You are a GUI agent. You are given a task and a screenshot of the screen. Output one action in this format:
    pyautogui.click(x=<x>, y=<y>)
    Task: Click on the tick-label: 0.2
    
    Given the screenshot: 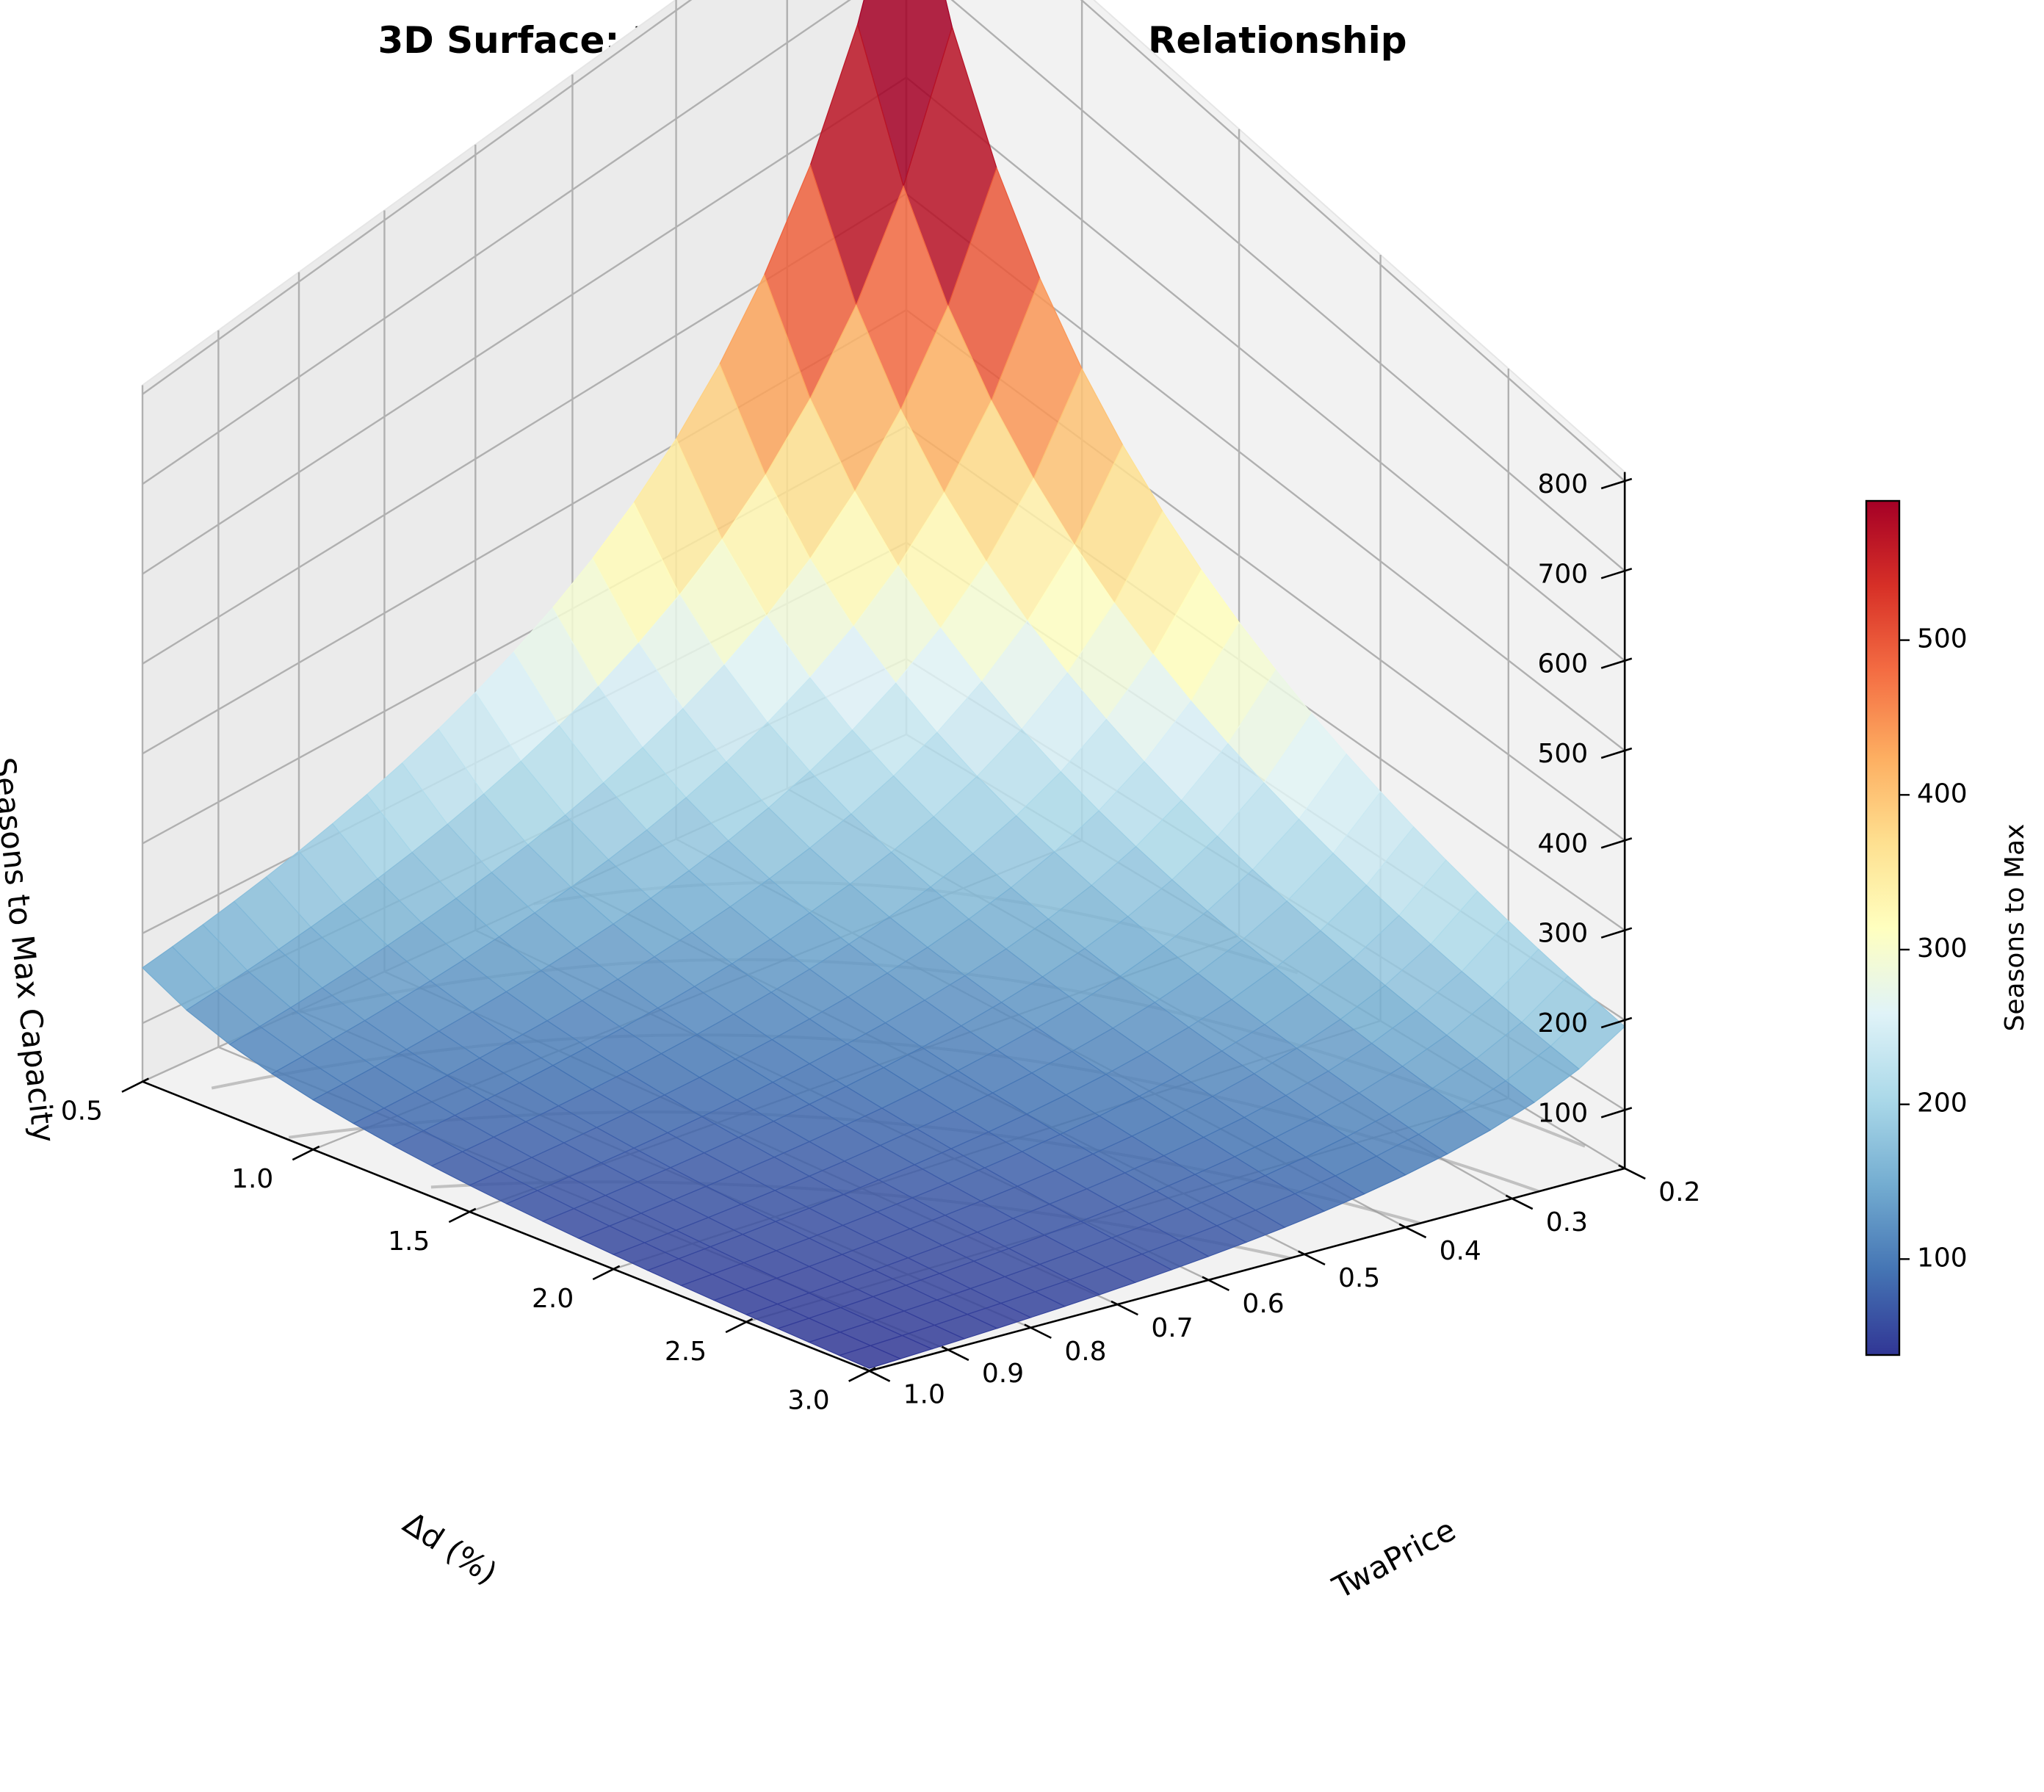 What is the action you would take?
    pyautogui.click(x=1679, y=1192)
    